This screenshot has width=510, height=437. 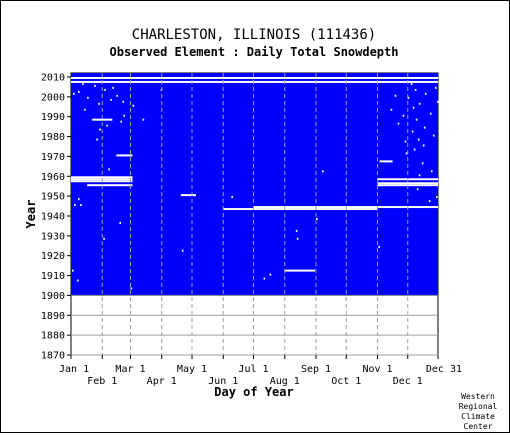 What do you see at coordinates (192, 369) in the screenshot?
I see `x-tick-label: May 1` at bounding box center [192, 369].